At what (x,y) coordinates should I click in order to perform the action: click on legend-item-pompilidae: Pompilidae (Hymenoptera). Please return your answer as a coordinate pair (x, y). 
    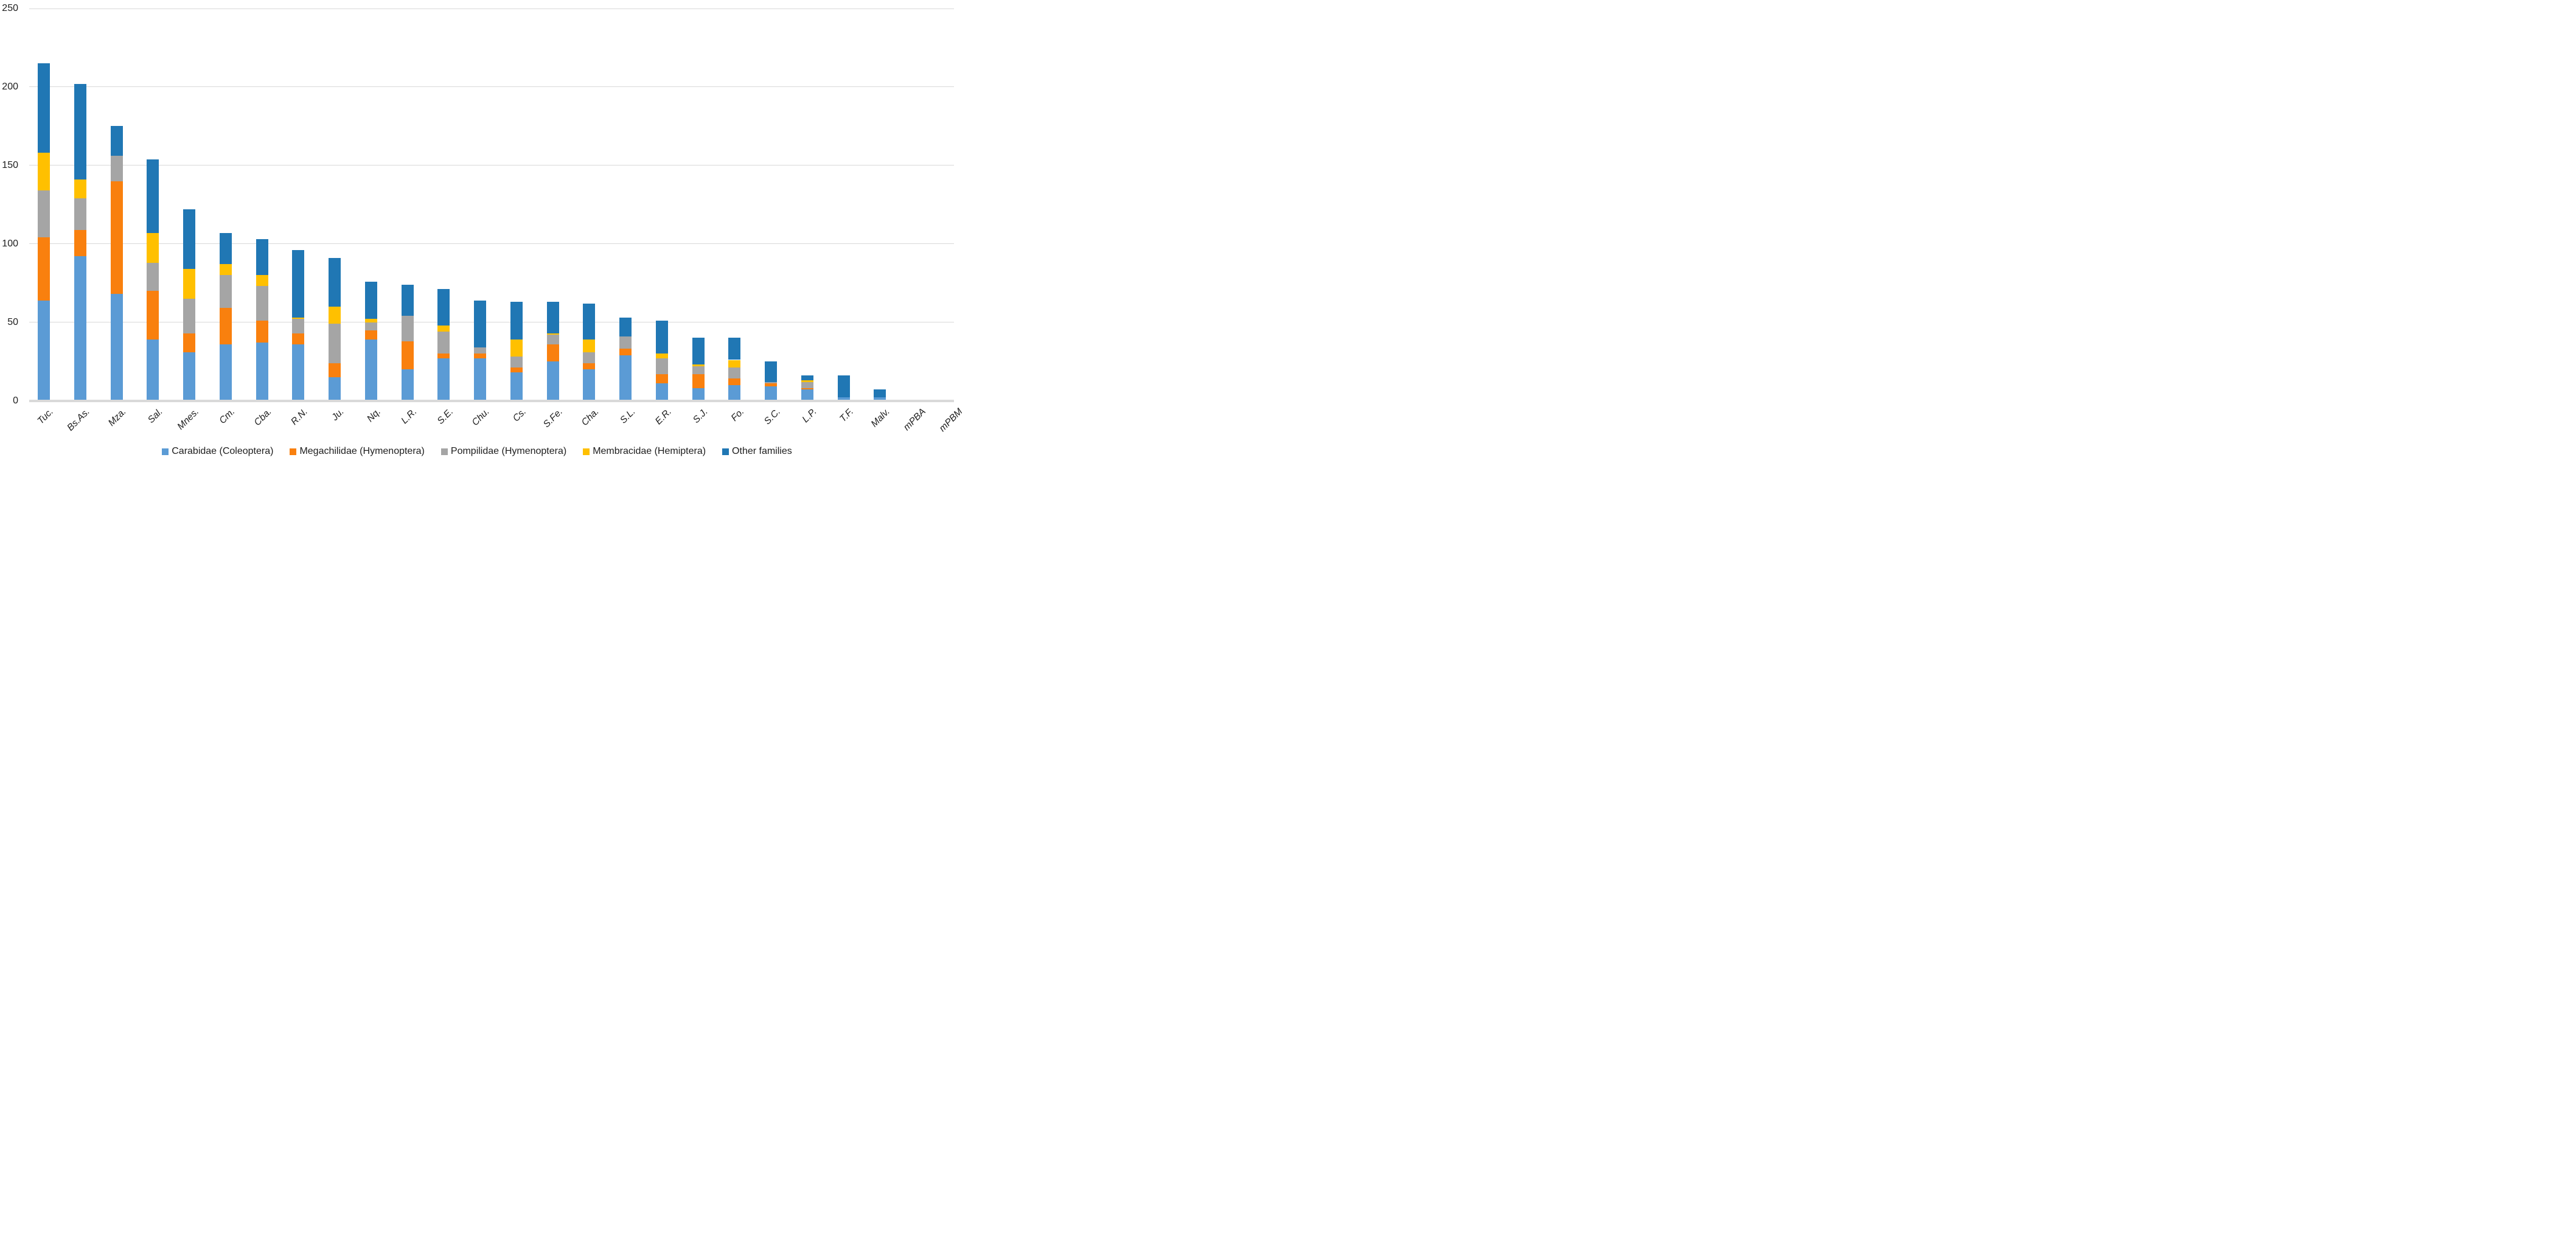
    Looking at the image, I should click on (503, 452).